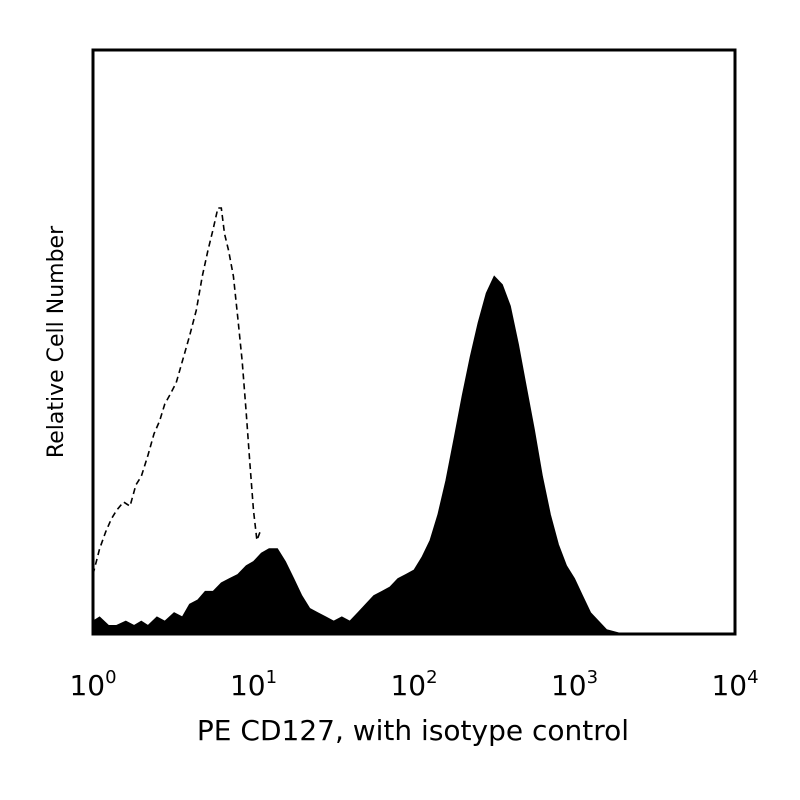 The height and width of the screenshot is (800, 800). What do you see at coordinates (574, 684) in the screenshot?
I see `x-tick-label: 103` at bounding box center [574, 684].